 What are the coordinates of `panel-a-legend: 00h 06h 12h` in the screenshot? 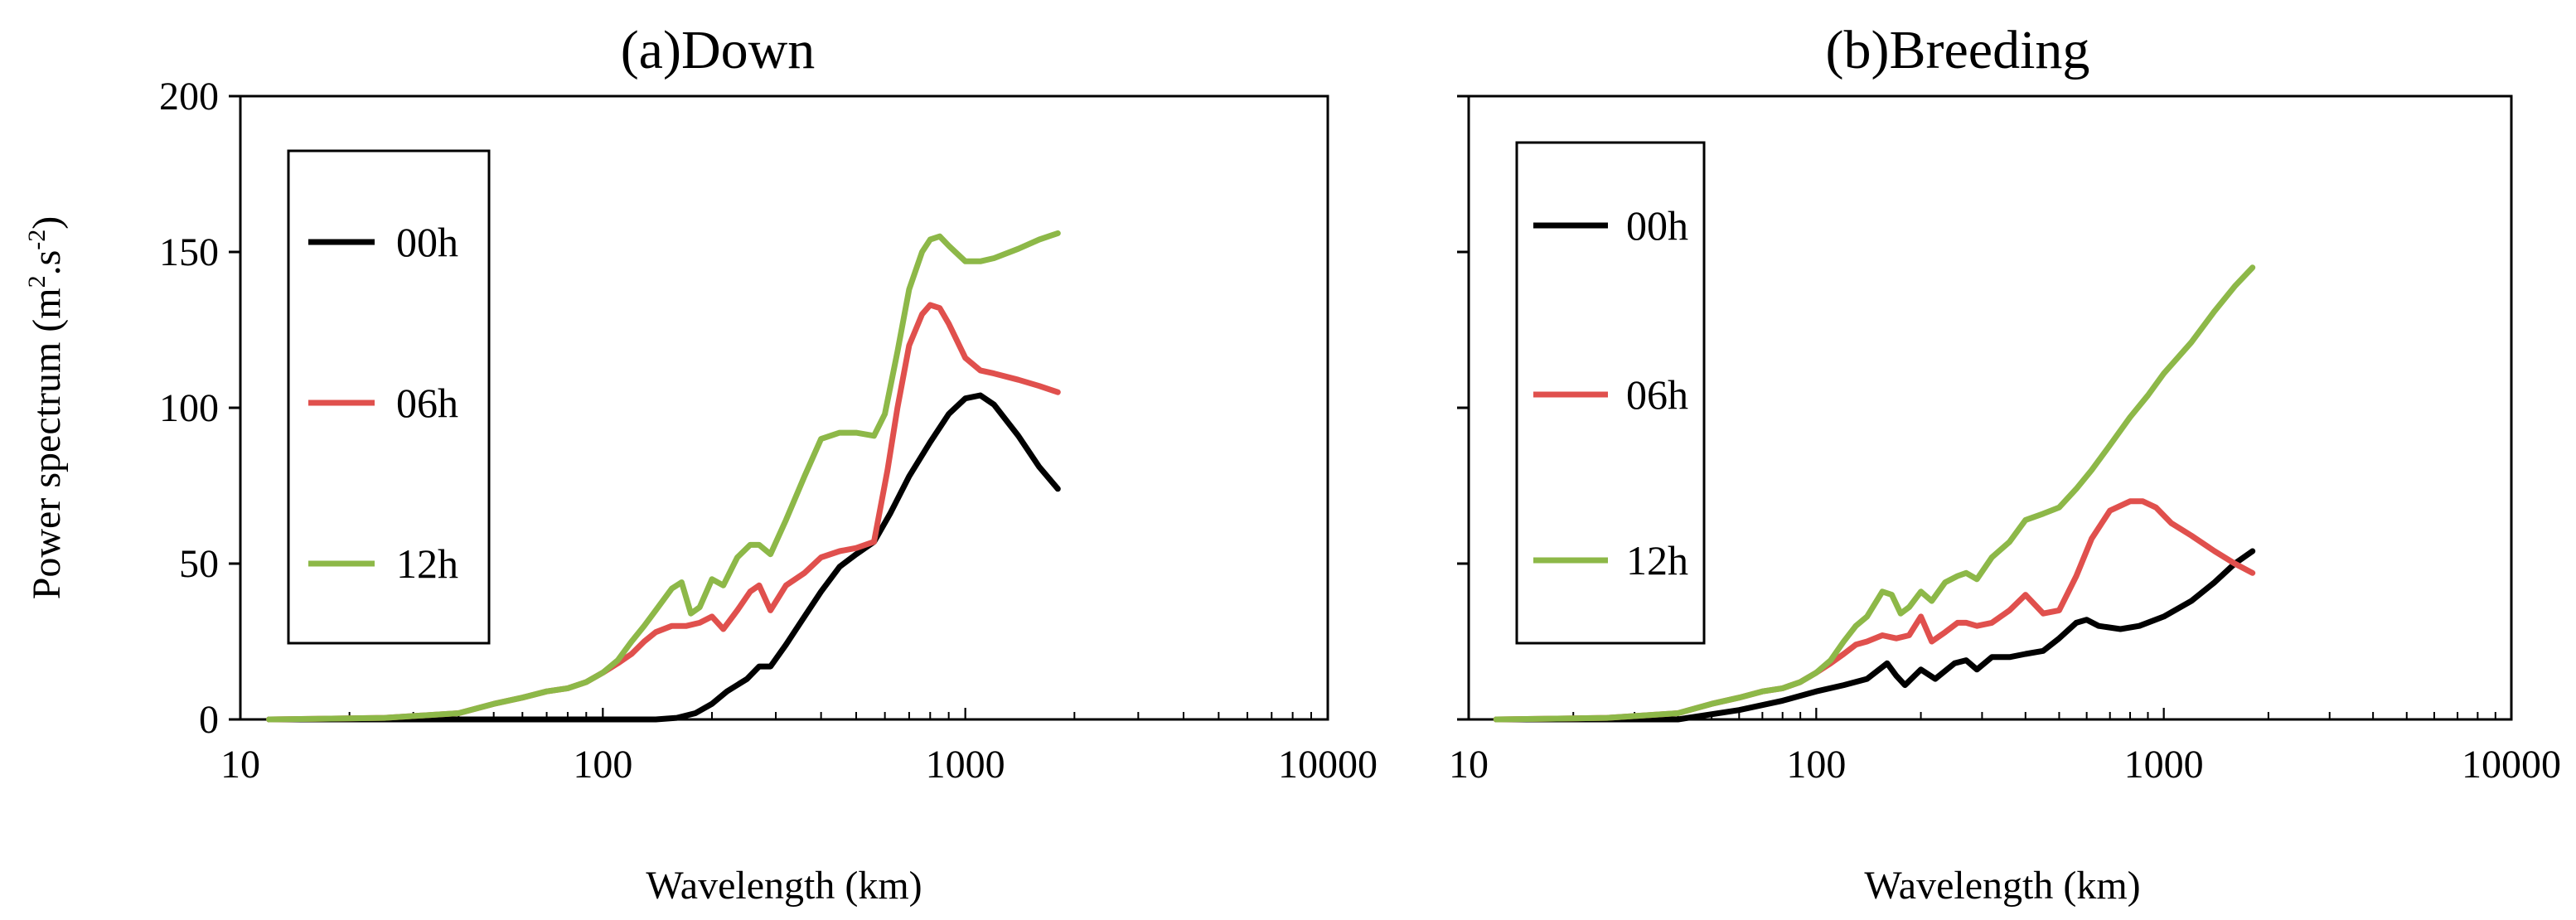 It's located at (389, 397).